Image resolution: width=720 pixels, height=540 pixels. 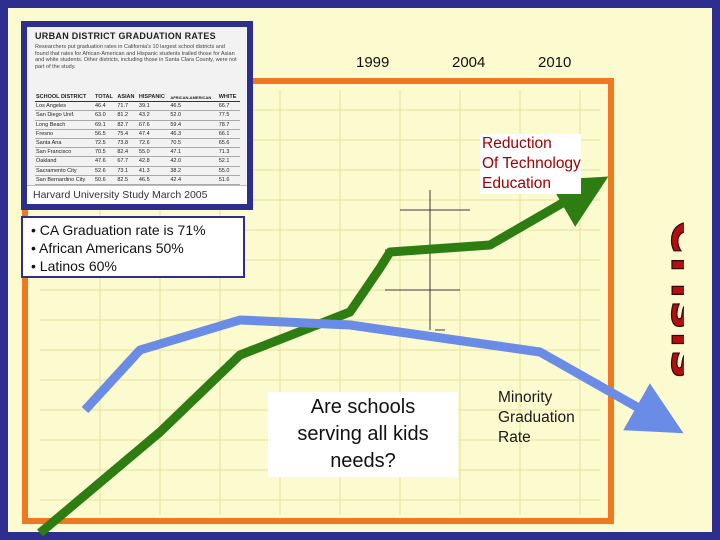 I want to click on table-row: San Francisco 70.5 82.4 55.0 47.1 71.3, so click(x=137, y=152).